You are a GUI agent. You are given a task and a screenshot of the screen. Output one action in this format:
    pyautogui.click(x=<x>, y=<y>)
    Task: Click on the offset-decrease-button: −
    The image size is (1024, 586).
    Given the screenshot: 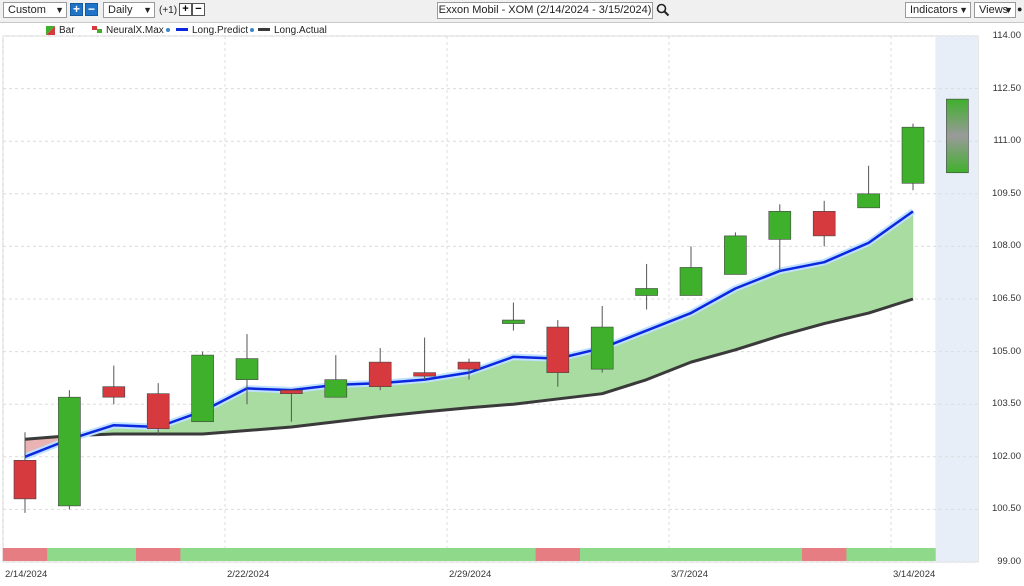 What is the action you would take?
    pyautogui.click(x=198, y=9)
    